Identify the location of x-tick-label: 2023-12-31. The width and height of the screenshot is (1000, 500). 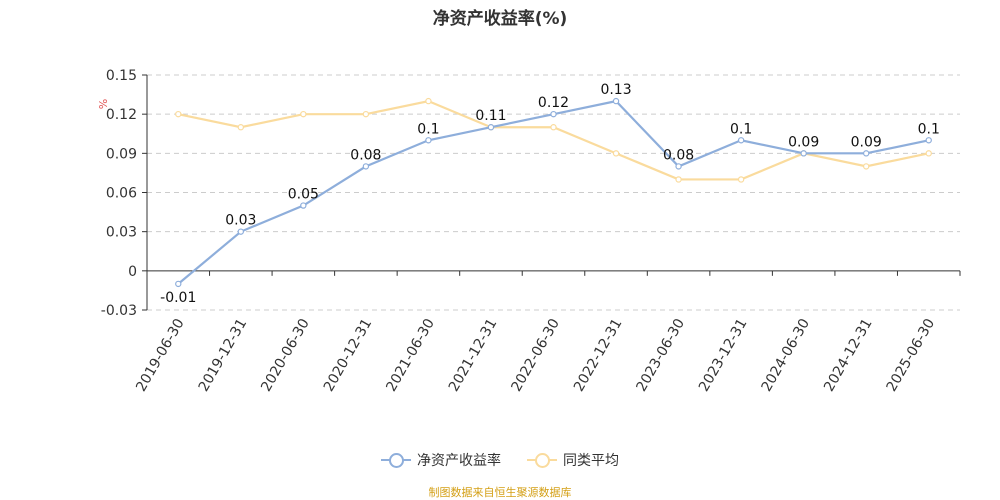
(723, 355).